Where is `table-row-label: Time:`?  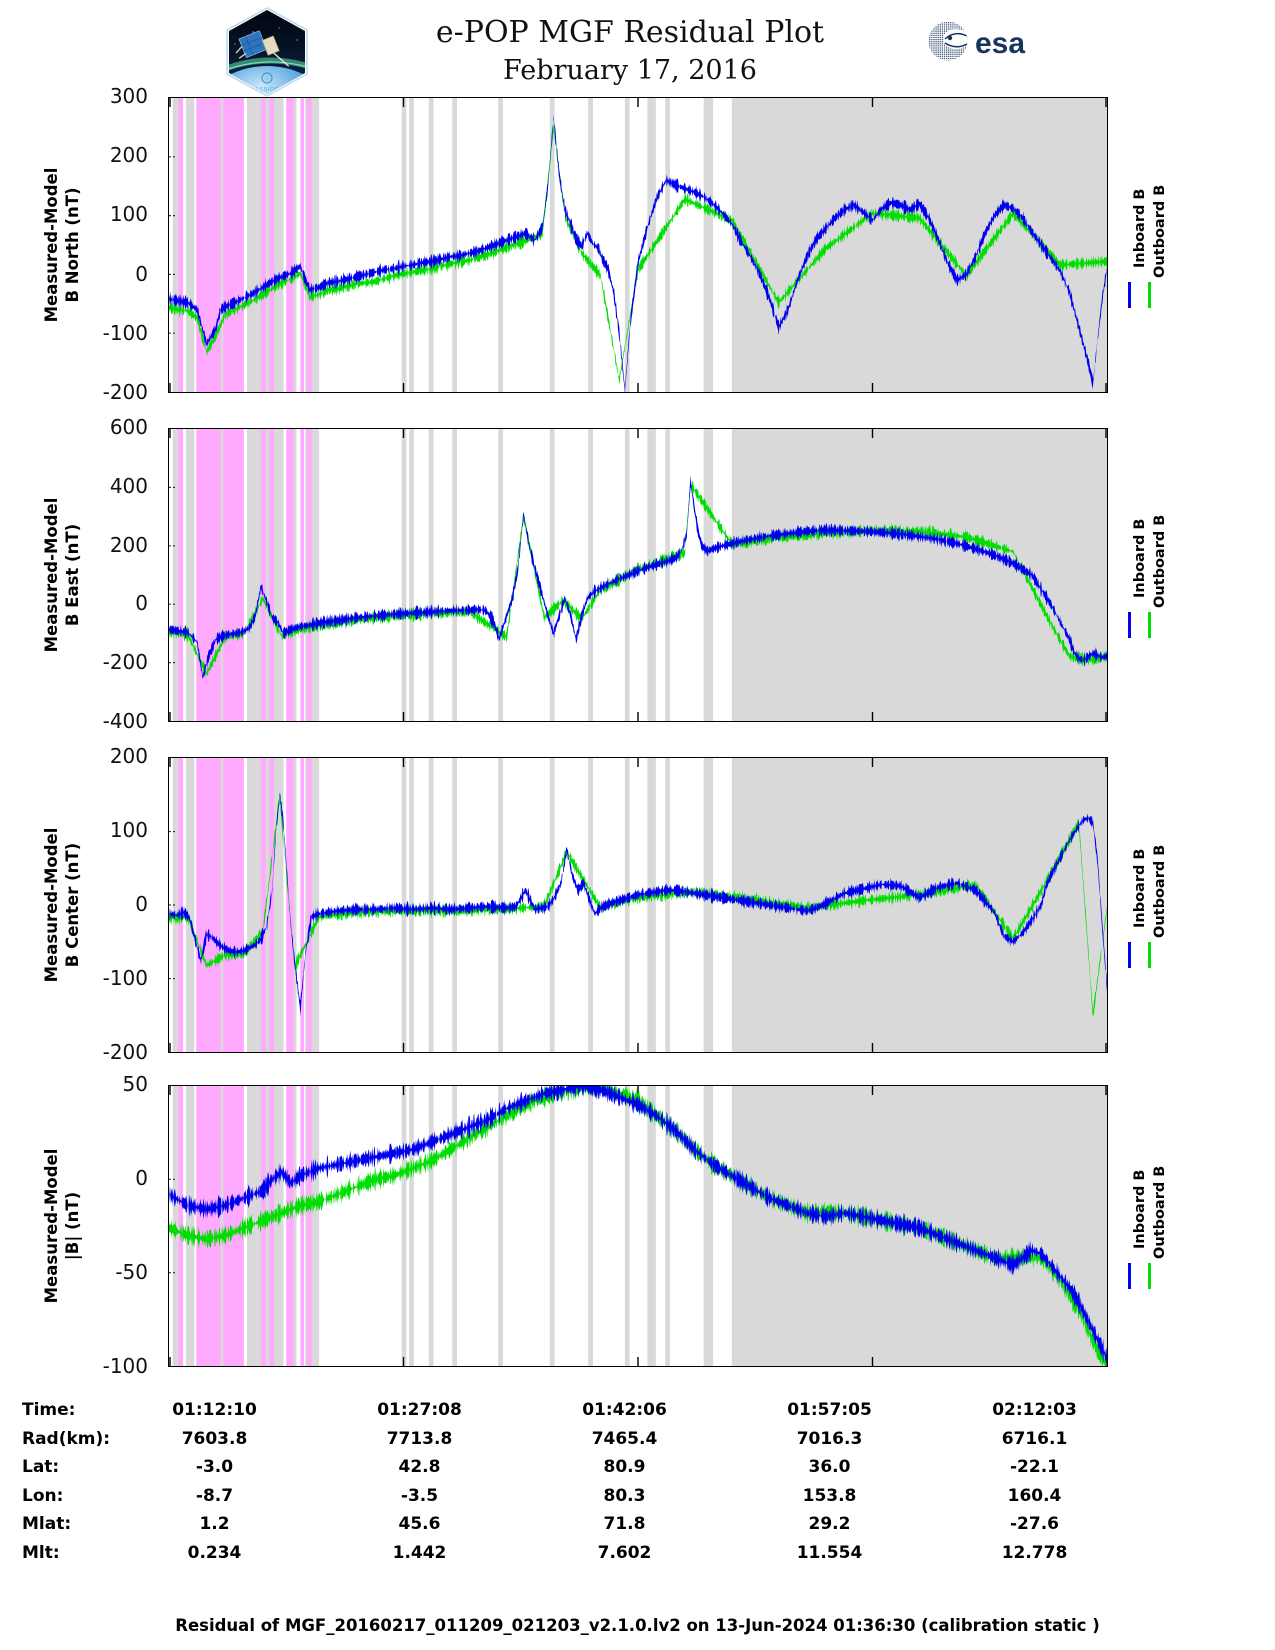
table-row-label: Time: is located at coordinates (49, 1410).